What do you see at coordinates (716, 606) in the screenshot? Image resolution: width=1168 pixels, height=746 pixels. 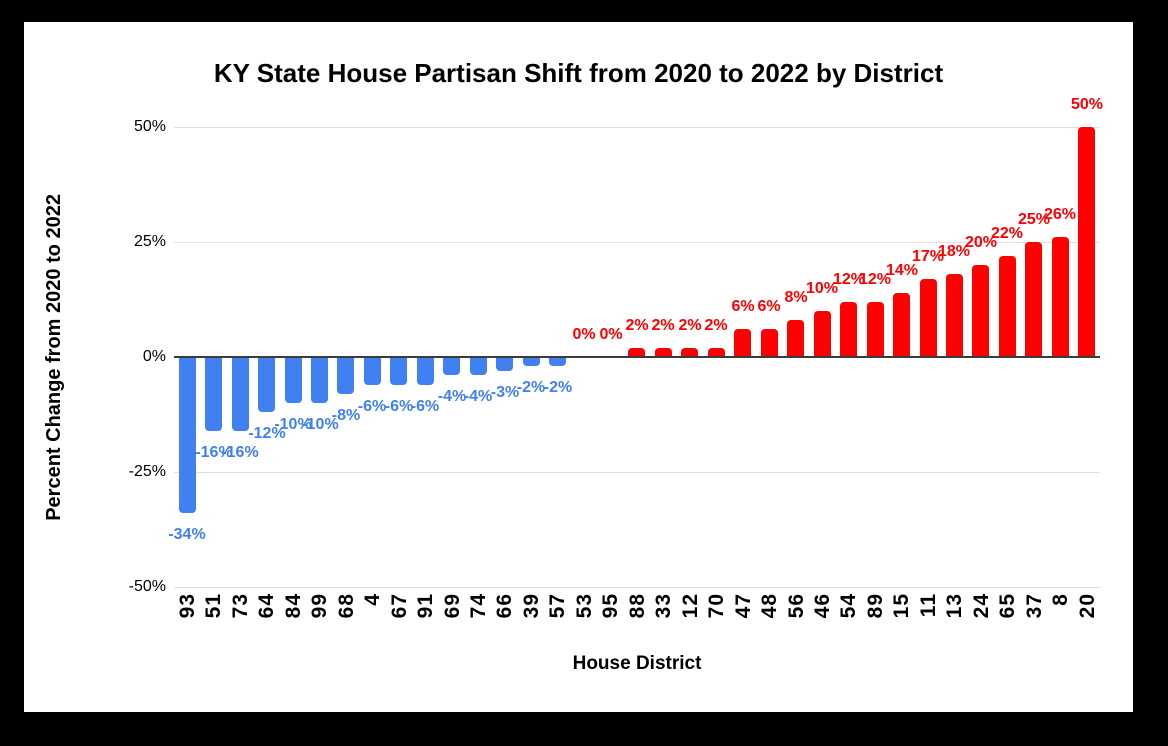 I see `x-tick-label-70: 70` at bounding box center [716, 606].